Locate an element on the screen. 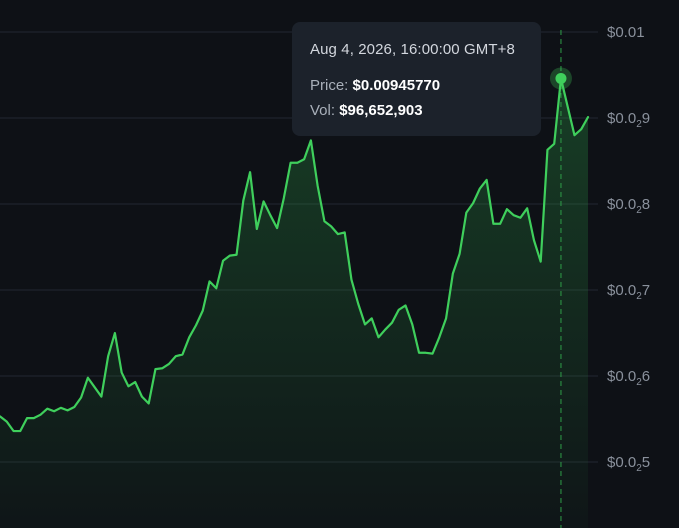 The width and height of the screenshot is (679, 528). tooltip-price-row: Price: $0.00945770 is located at coordinates (425, 85).